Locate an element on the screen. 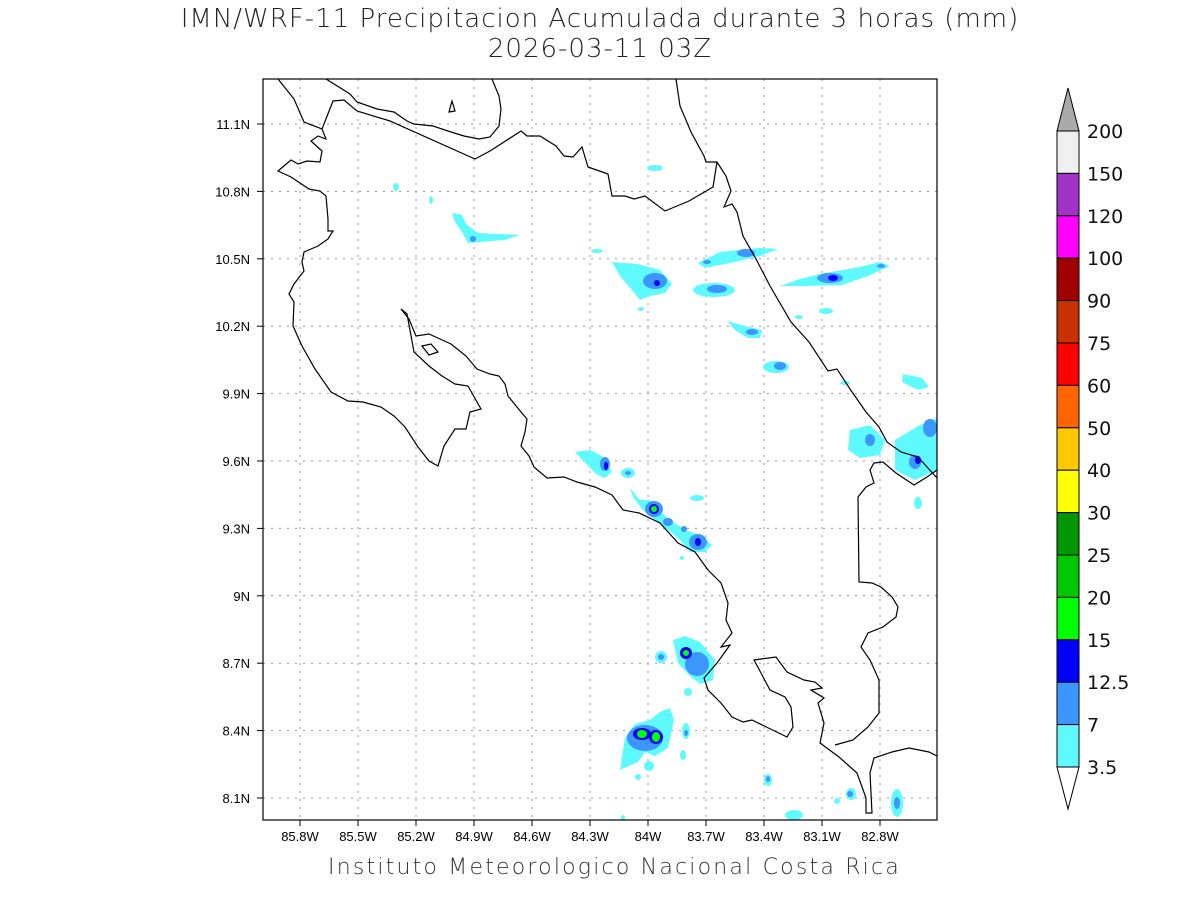 The image size is (1200, 900). colorbar-label: 90 is located at coordinates (1099, 302).